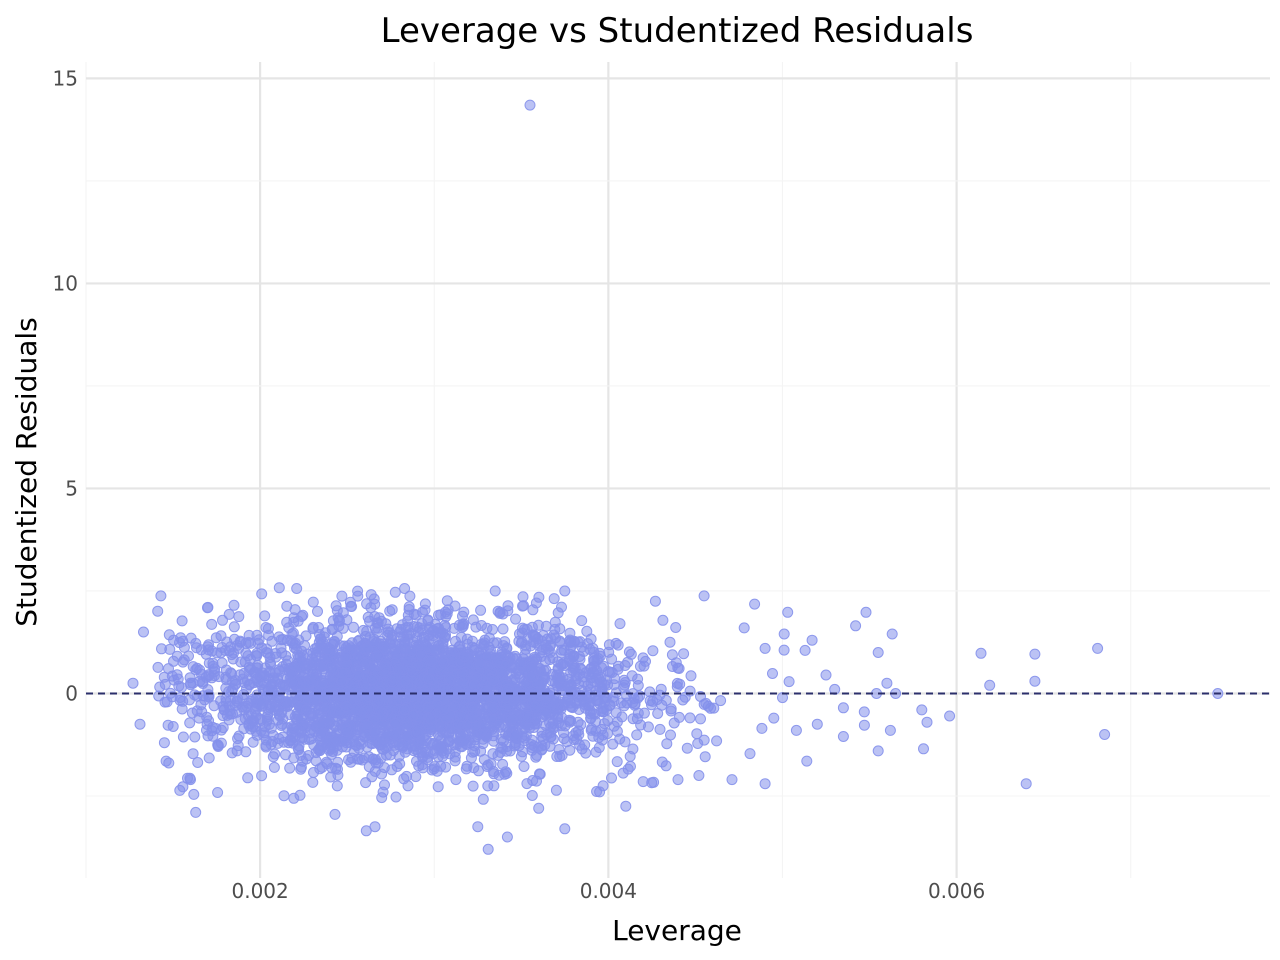 The height and width of the screenshot is (960, 1280). Describe the element at coordinates (956, 891) in the screenshot. I see `x-tick-label: 0.006` at that location.